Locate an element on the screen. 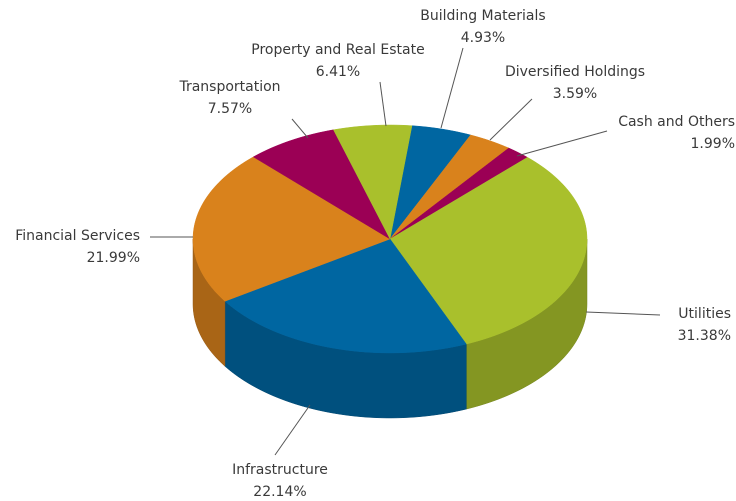 This screenshot has width=736, height=501. slice-label: Diversified Holdings is located at coordinates (575, 72).